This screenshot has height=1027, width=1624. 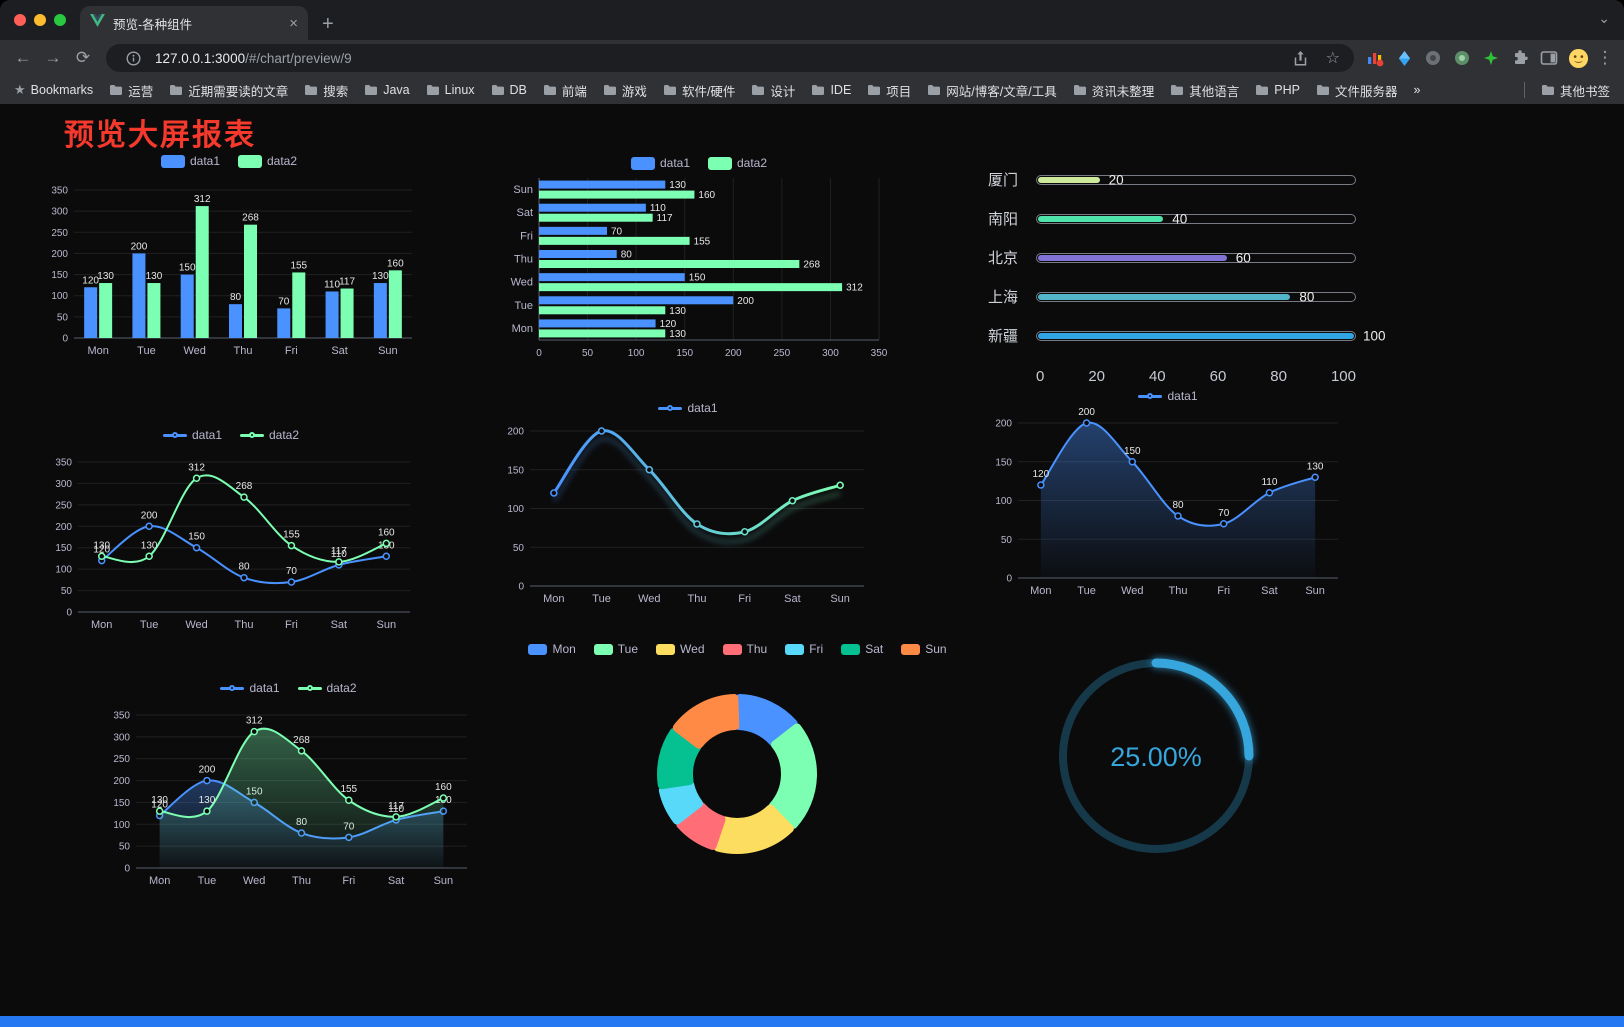 What do you see at coordinates (1605, 57) in the screenshot?
I see `browser-menu-icon: ⋮` at bounding box center [1605, 57].